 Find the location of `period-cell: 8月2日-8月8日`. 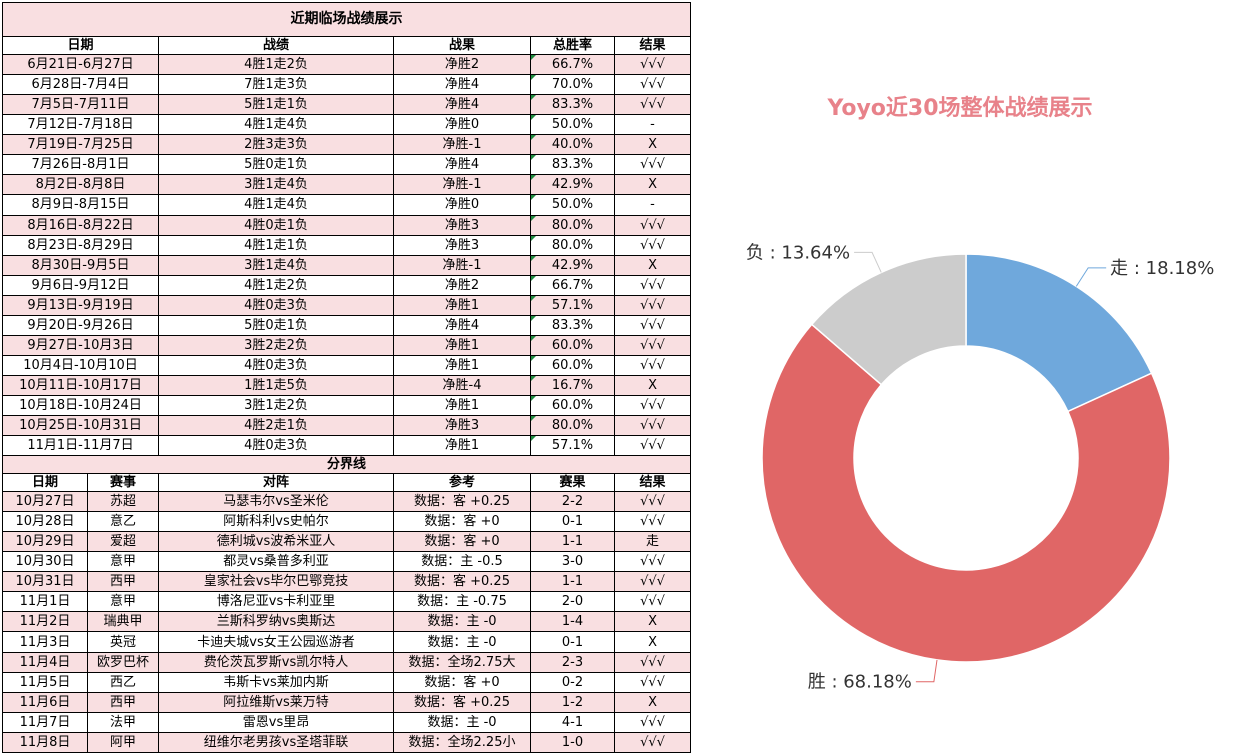

period-cell: 8月2日-8月8日 is located at coordinates (80, 185).